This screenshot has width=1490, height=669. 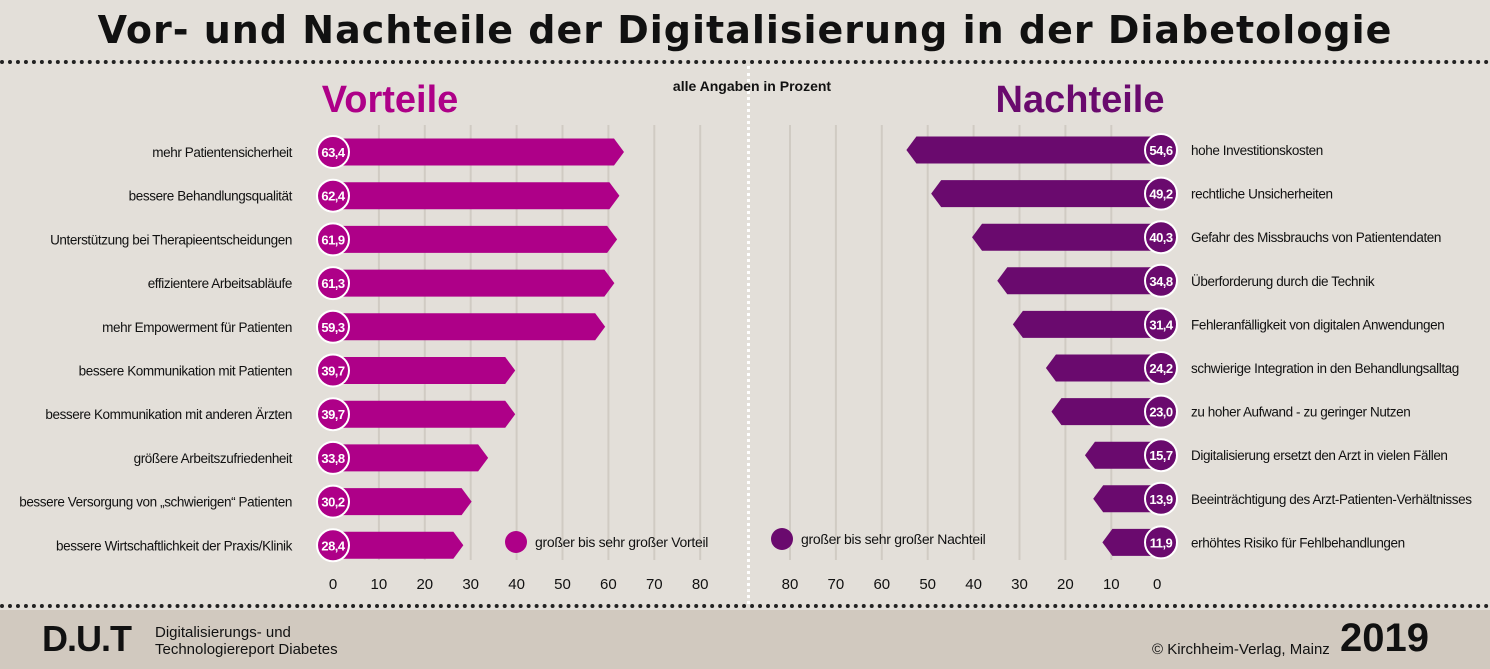 I want to click on category-label: bessere Behandlungsqualität, so click(x=211, y=196).